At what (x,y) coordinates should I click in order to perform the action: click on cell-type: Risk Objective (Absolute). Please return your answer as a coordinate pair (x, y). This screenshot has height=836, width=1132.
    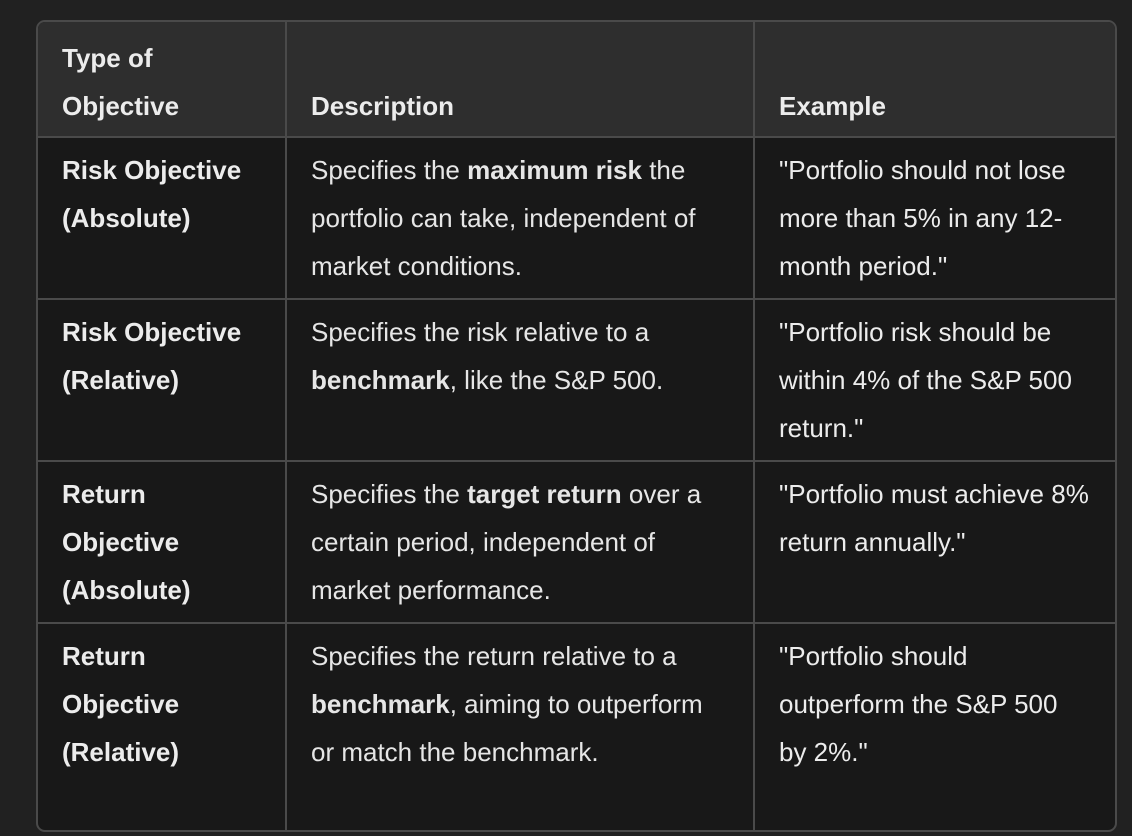
    Looking at the image, I should click on (162, 218).